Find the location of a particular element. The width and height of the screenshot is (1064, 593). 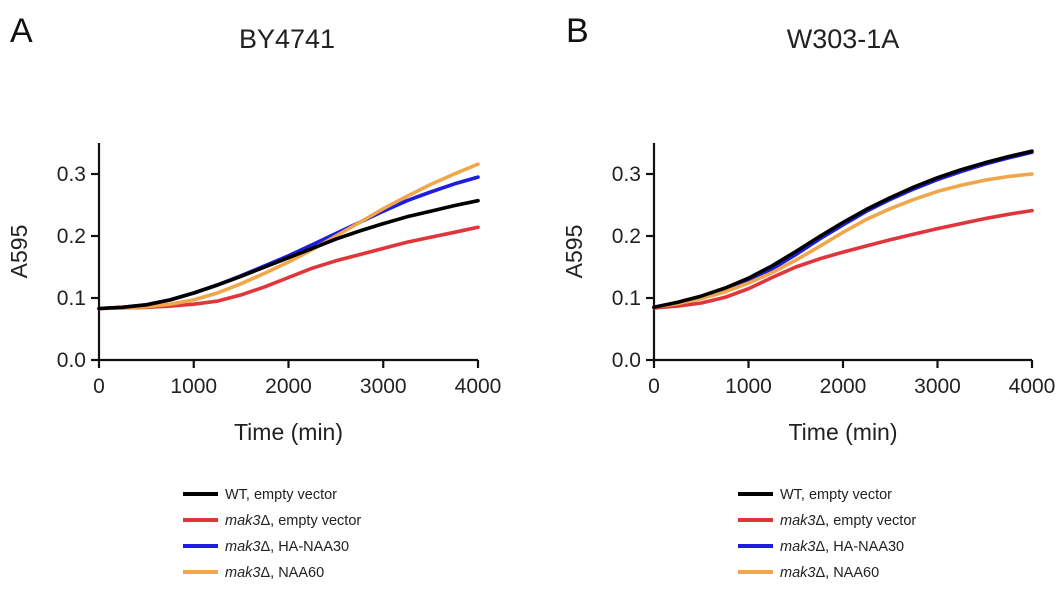

panel-letter: A is located at coordinates (21, 31).